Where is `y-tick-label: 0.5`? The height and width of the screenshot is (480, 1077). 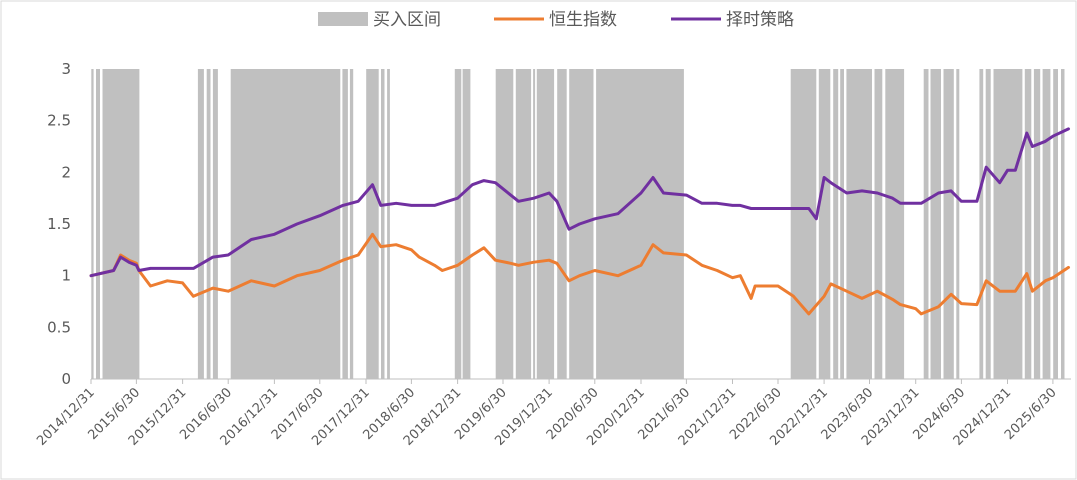 y-tick-label: 0.5 is located at coordinates (59, 327).